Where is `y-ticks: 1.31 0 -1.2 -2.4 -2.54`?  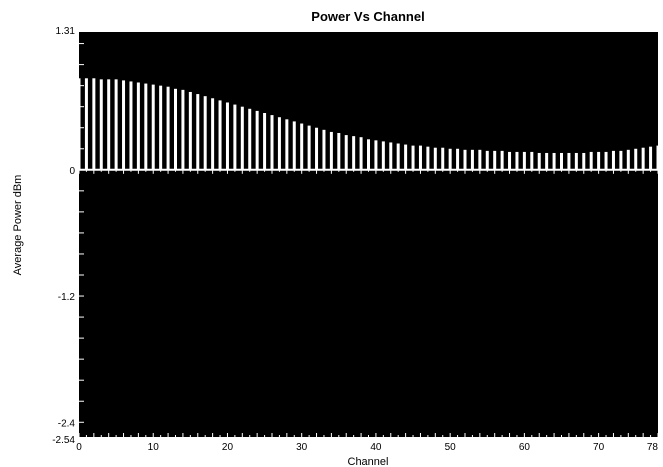 y-ticks: 1.31 0 -1.2 -2.4 -2.54 is located at coordinates (63, 236).